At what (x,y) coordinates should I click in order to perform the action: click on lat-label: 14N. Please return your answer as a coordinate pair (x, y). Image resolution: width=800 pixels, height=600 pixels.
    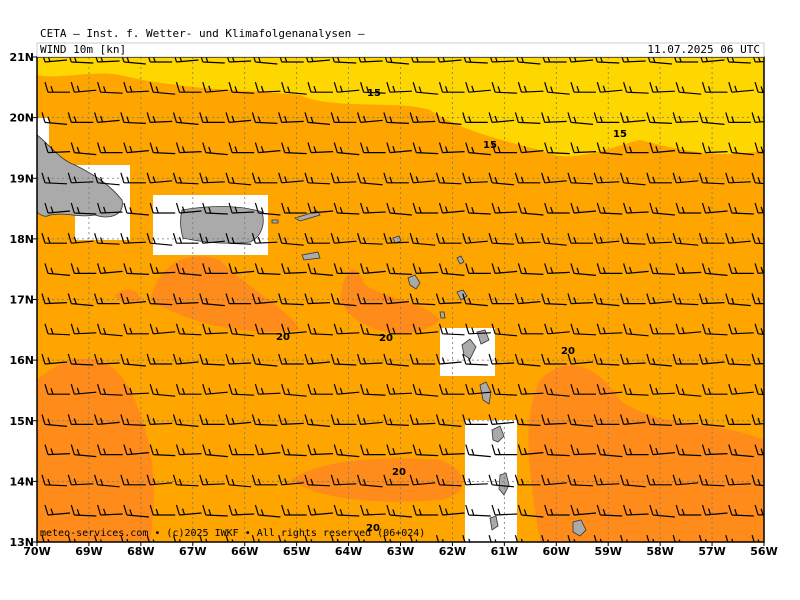
    Looking at the image, I should click on (21, 481).